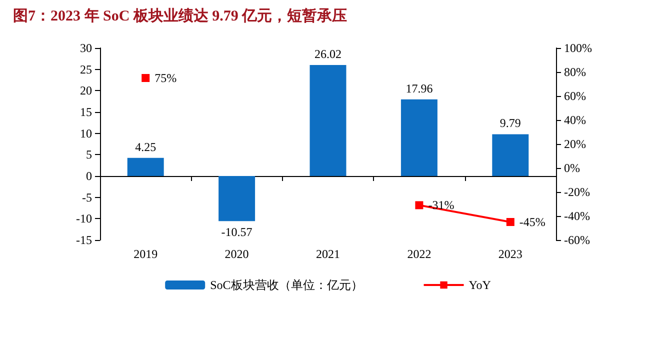  Describe the element at coordinates (86, 91) in the screenshot. I see `y-tick-label: 20` at that location.